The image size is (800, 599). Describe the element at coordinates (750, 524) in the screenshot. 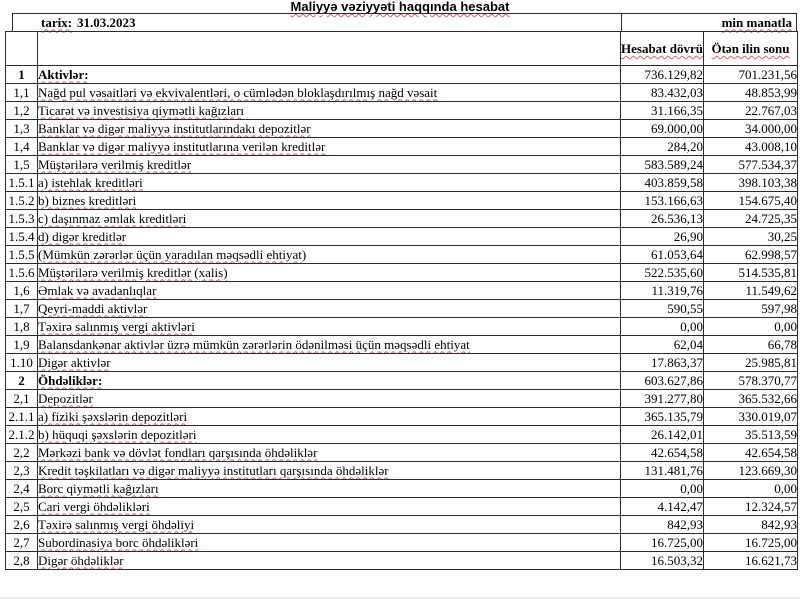

I see `row-previous-value: 842,93` at that location.